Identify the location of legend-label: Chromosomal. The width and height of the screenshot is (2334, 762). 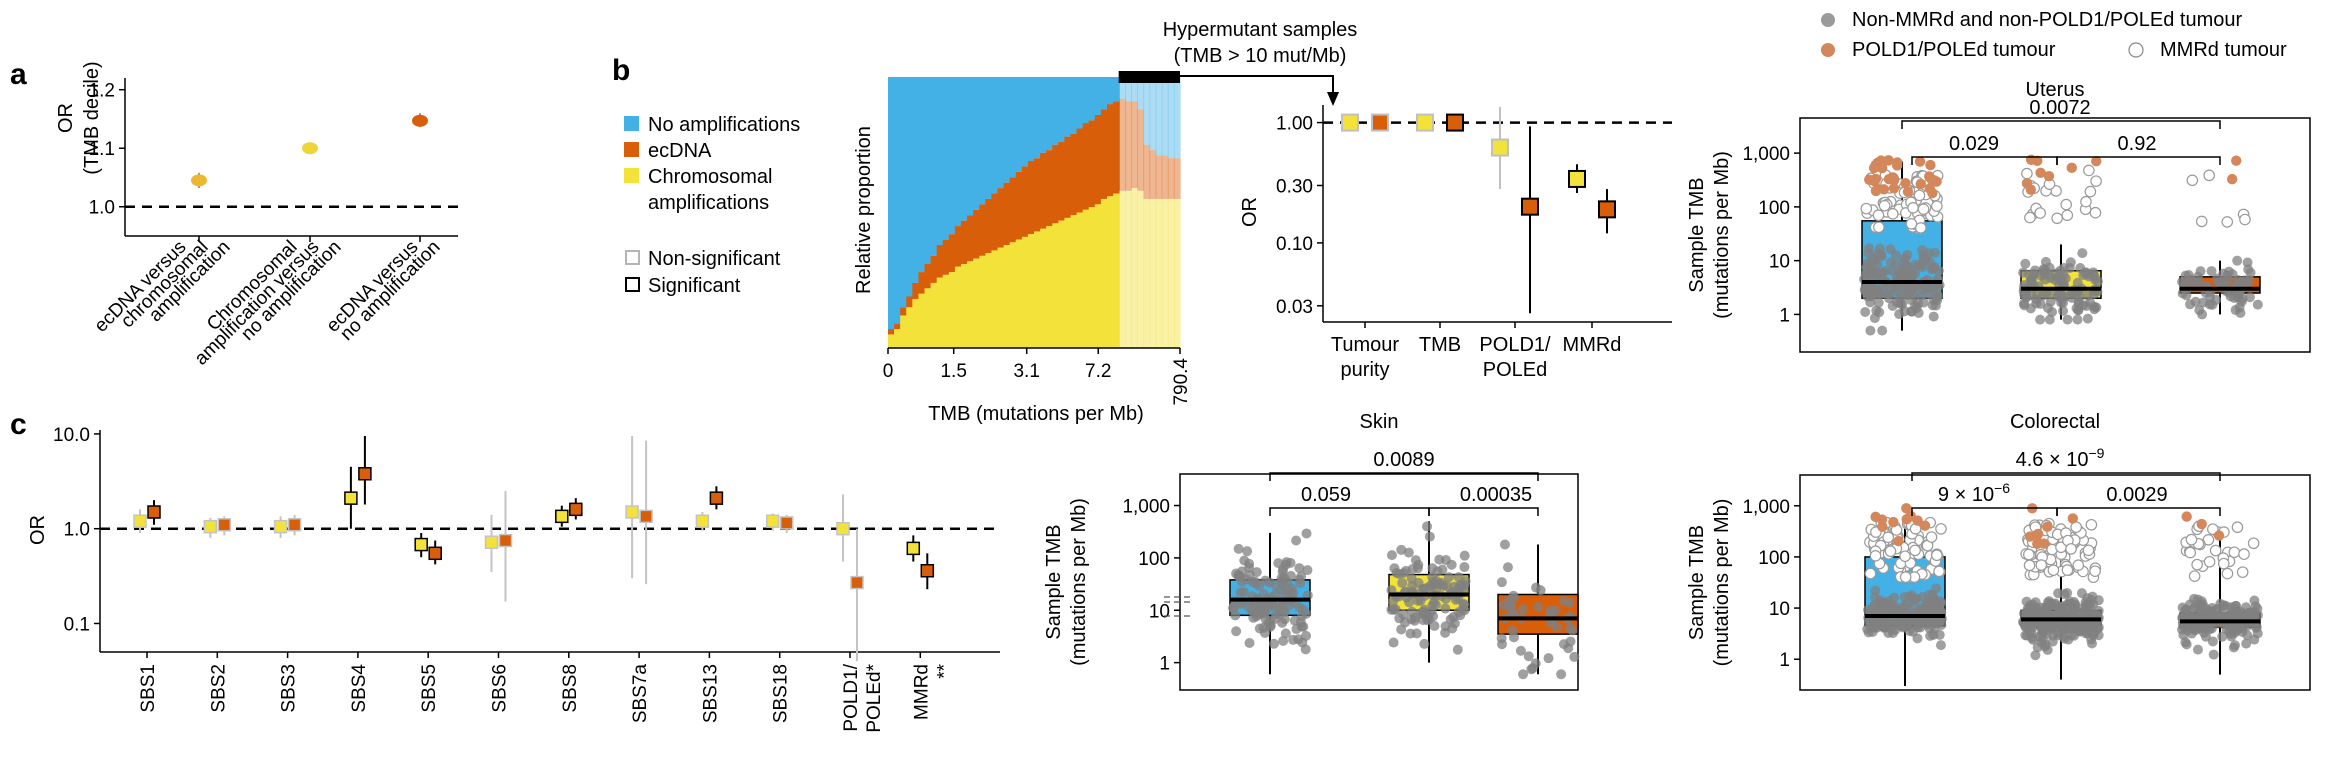
(710, 177).